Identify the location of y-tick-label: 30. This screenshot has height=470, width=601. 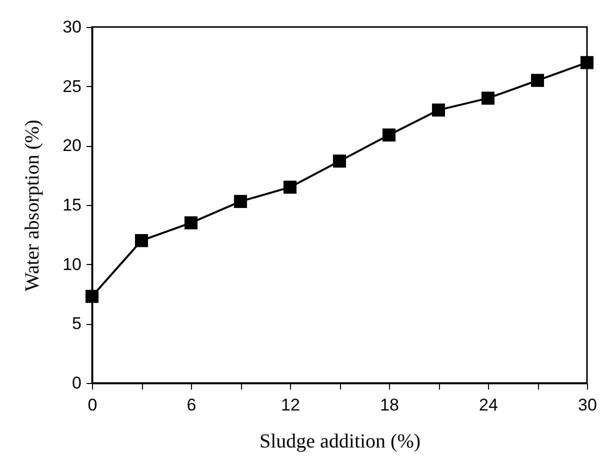
(72, 27).